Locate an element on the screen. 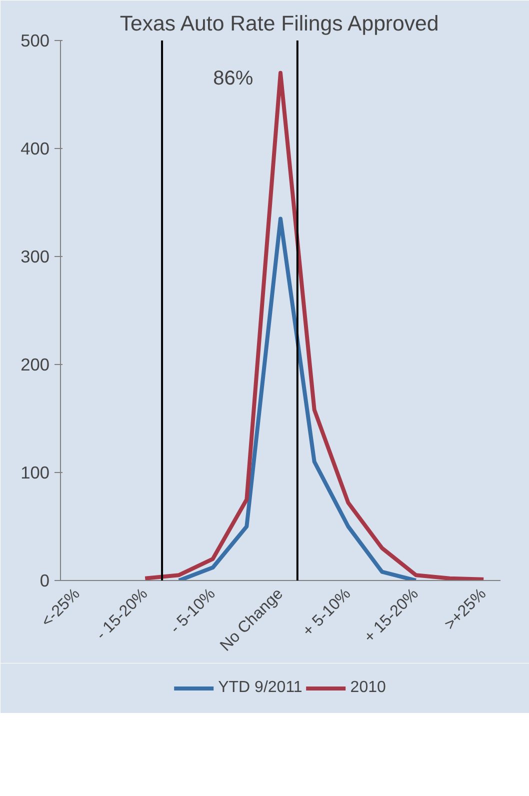 This screenshot has height=796, width=529. legend-label: 2010 is located at coordinates (368, 688).